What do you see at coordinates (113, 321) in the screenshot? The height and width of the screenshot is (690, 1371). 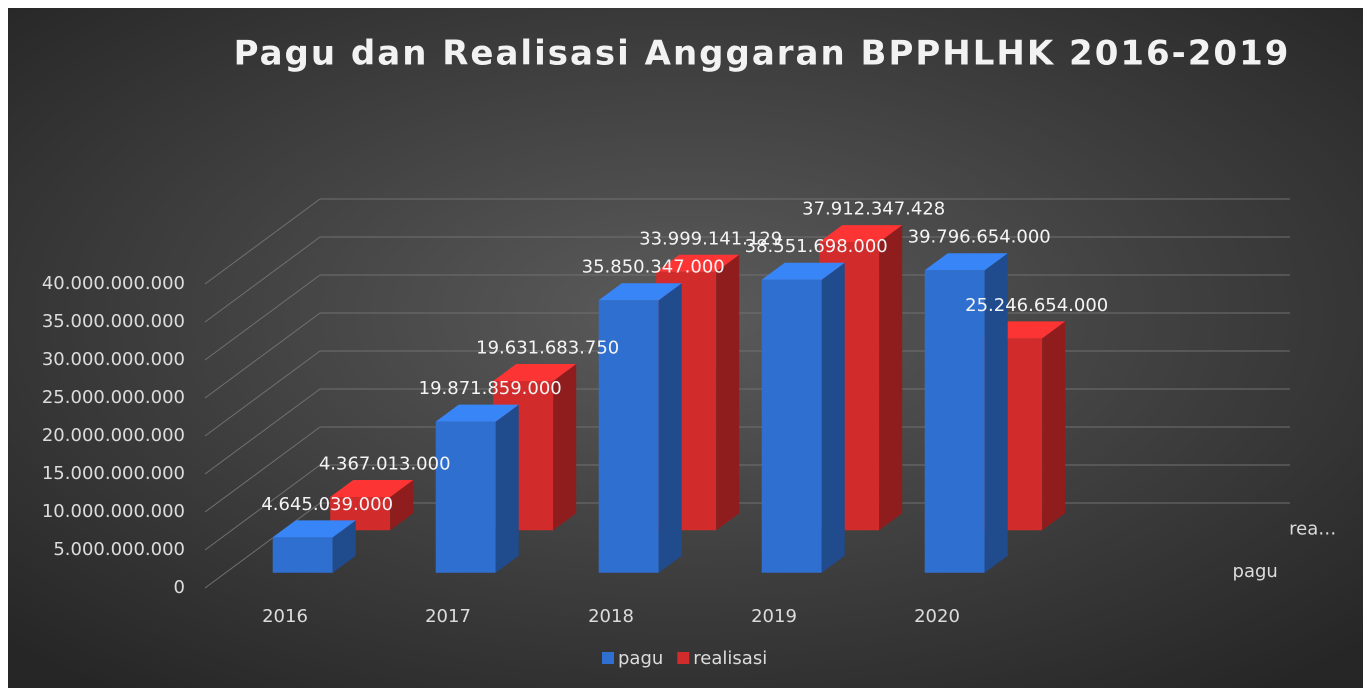 I see `y-tick-label: 35.000.000.000` at bounding box center [113, 321].